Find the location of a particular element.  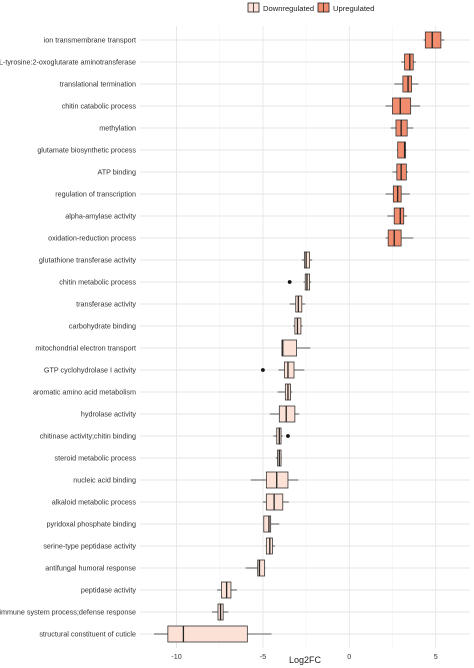

y-tick-label: GTP cyclohydrolase I activity is located at coordinates (90, 370).